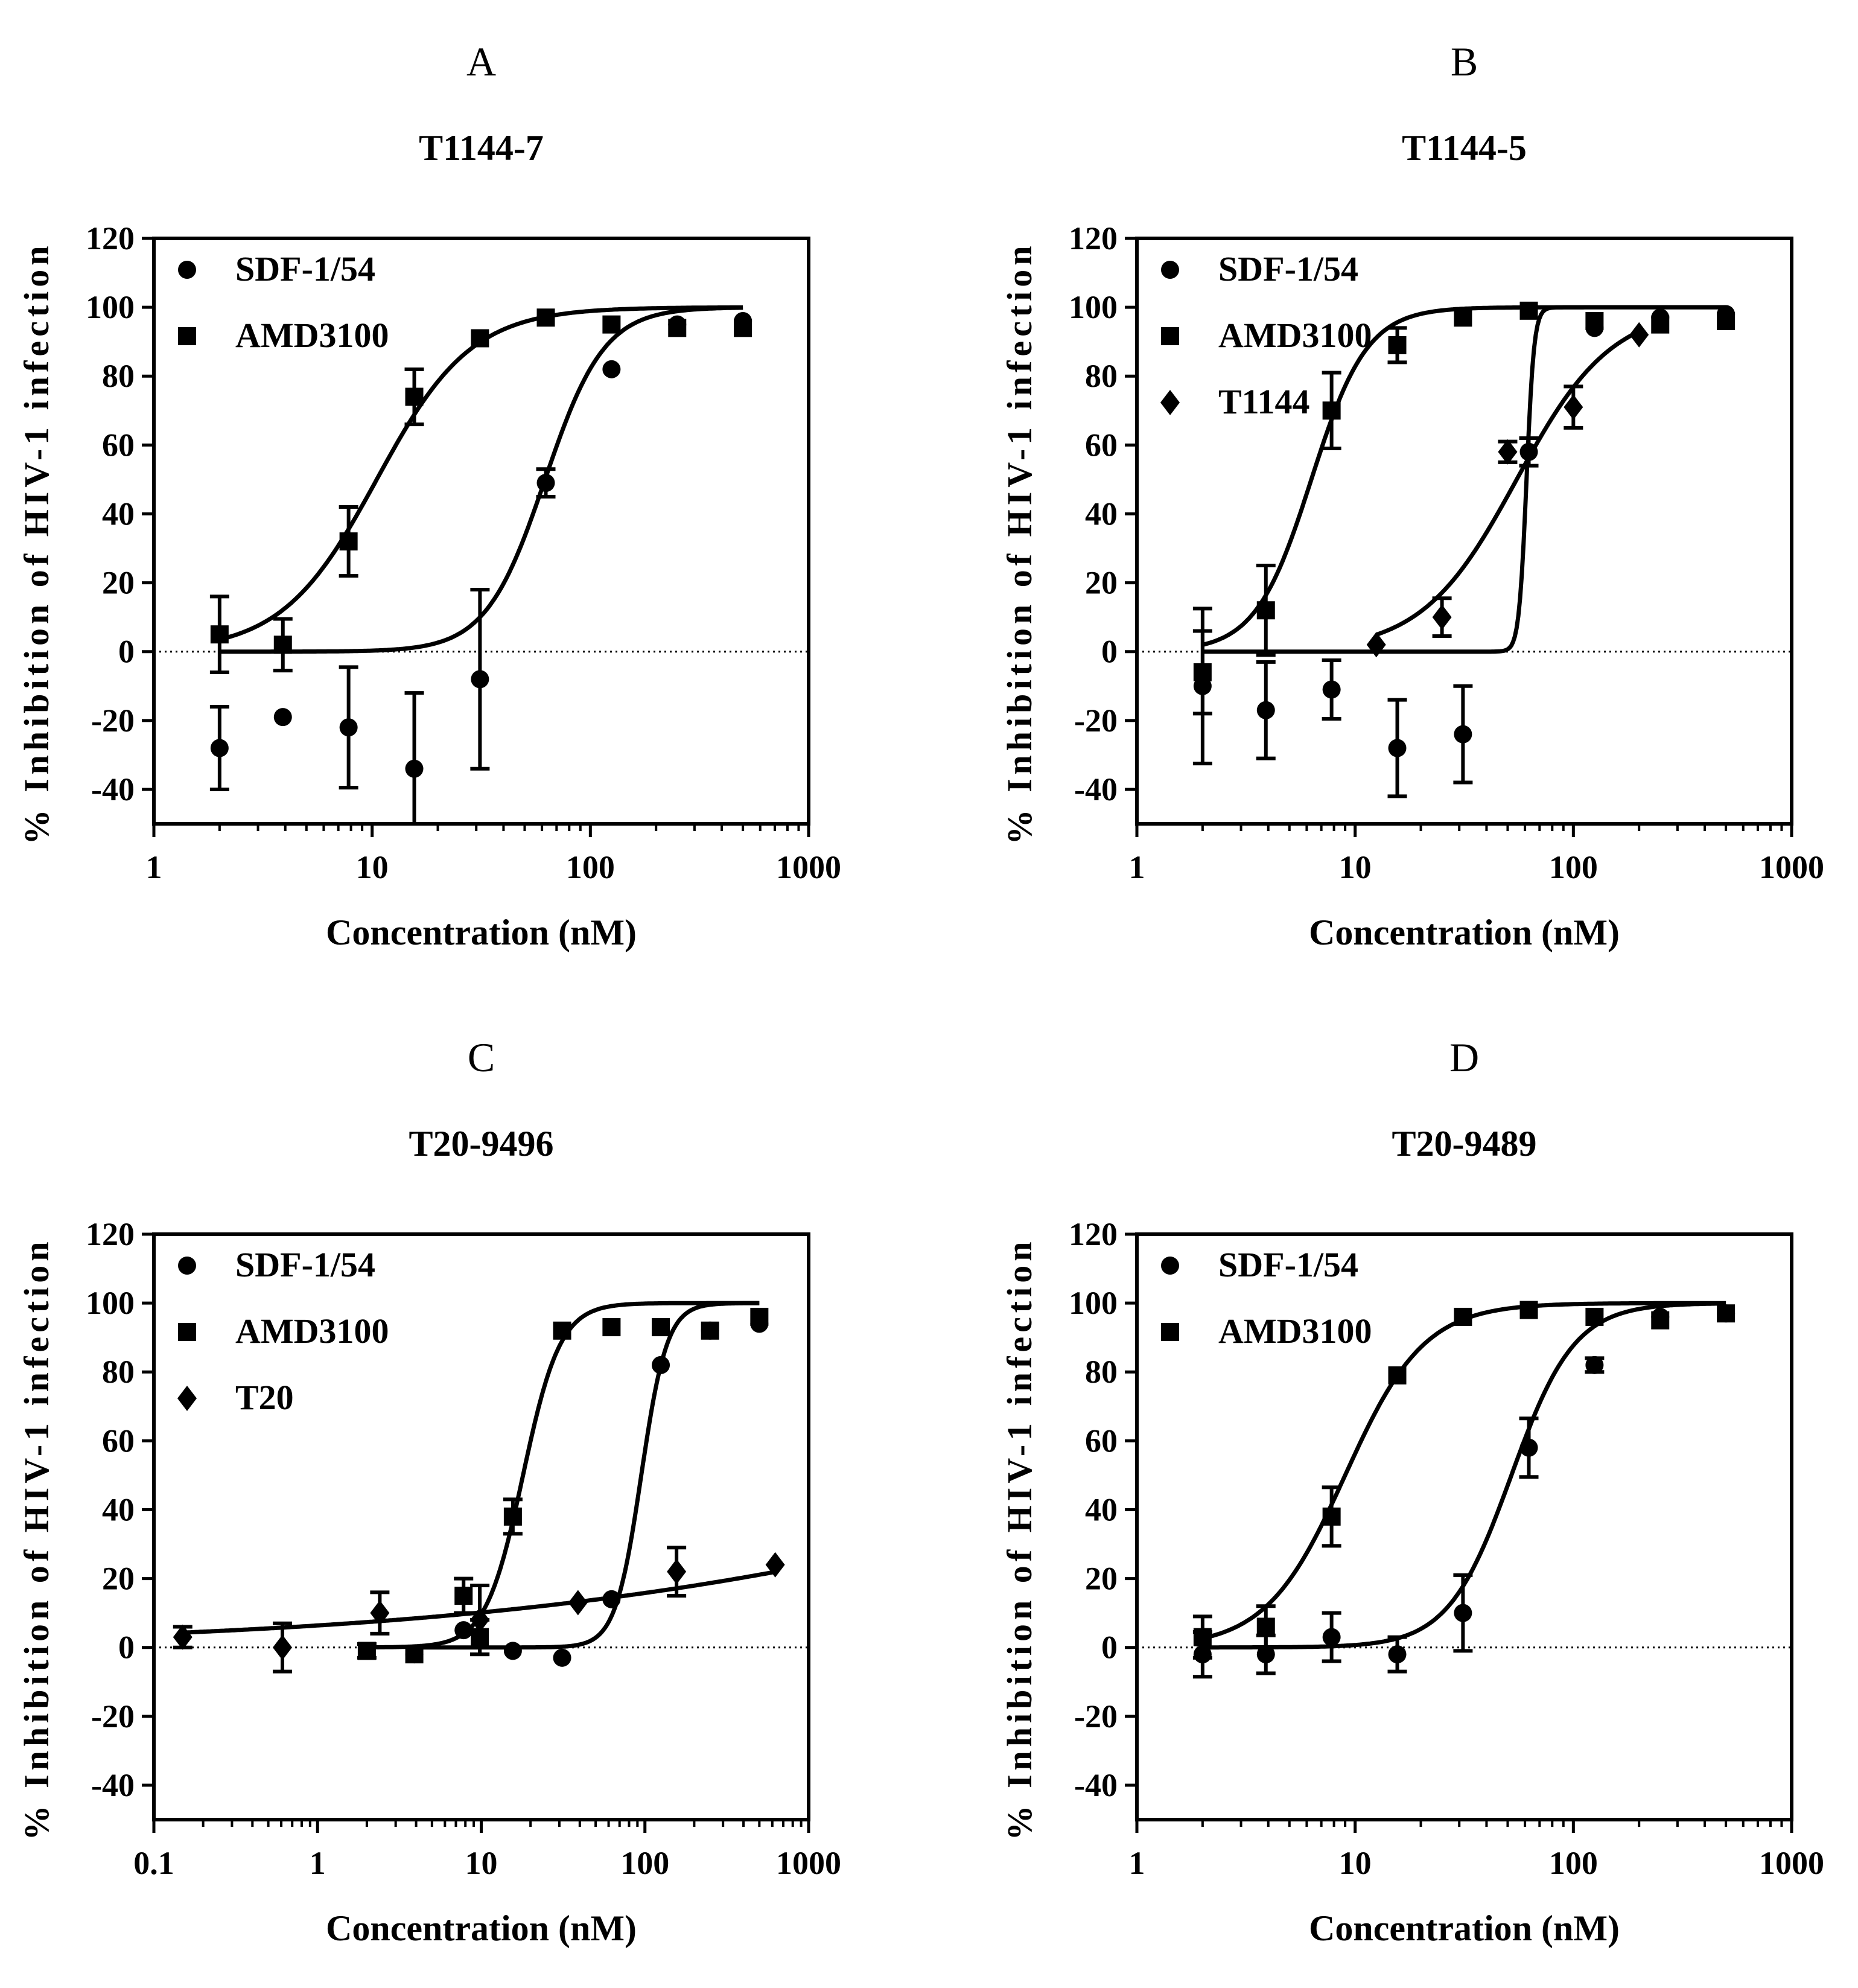 This screenshot has width=1858, height=1988. What do you see at coordinates (1264, 401) in the screenshot?
I see `legend-label: T1144` at bounding box center [1264, 401].